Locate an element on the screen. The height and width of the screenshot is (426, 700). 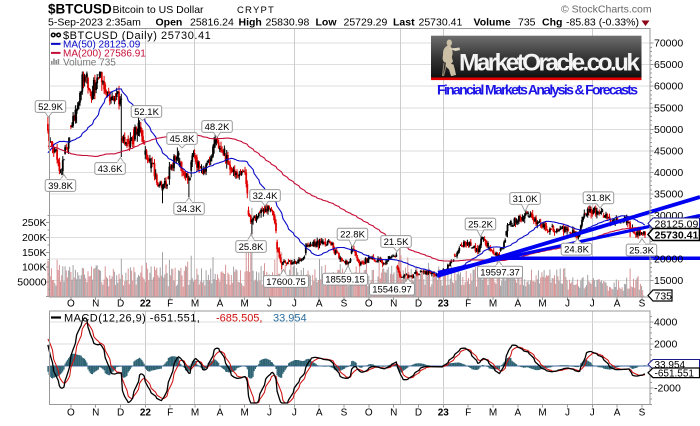
svg-text: -2000 is located at coordinates (667, 389).